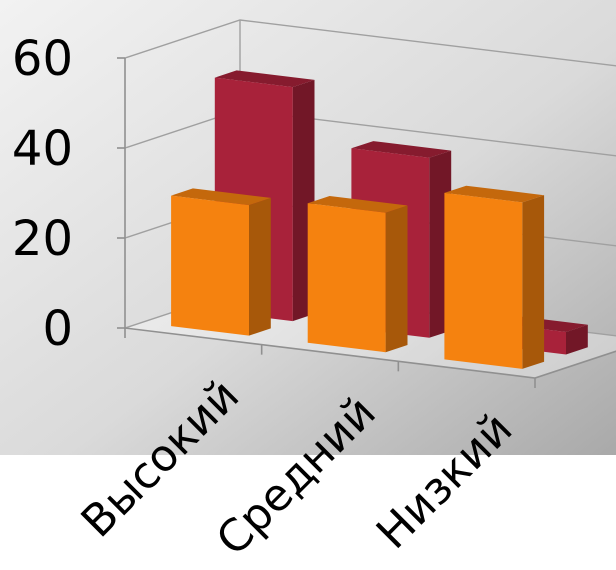 This screenshot has width=616, height=570. Describe the element at coordinates (57, 329) in the screenshot. I see `y-tick-label: 0` at that location.